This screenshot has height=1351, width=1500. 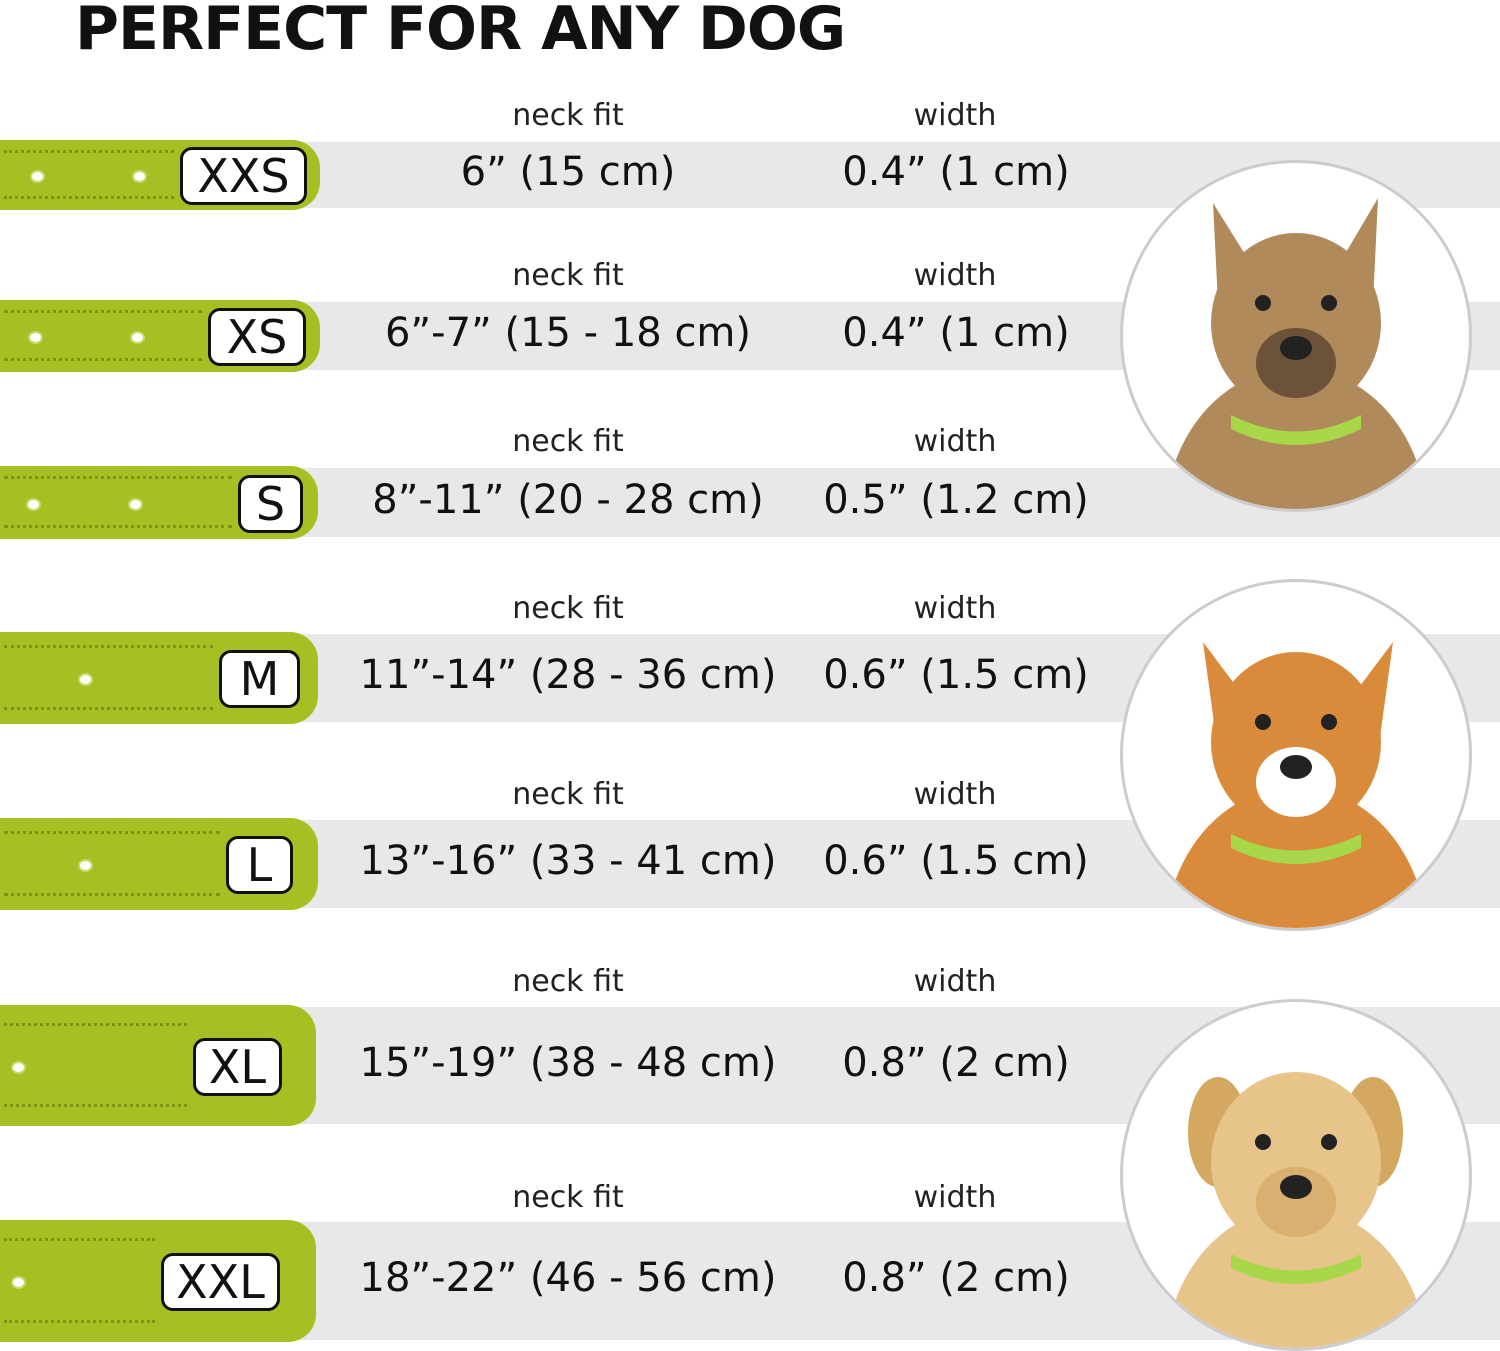 What do you see at coordinates (1296, 336) in the screenshot?
I see `small-terrier-photo` at bounding box center [1296, 336].